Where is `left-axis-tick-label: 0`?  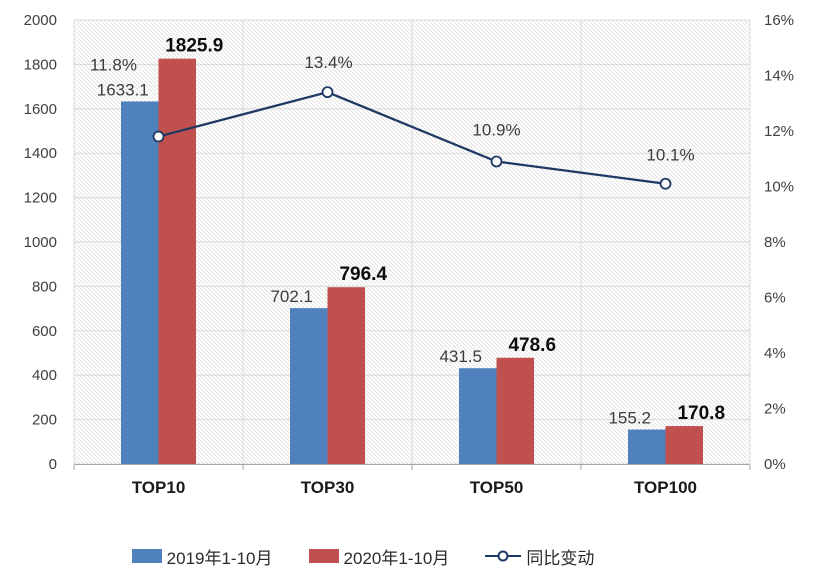
left-axis-tick-label: 0 is located at coordinates (53, 464).